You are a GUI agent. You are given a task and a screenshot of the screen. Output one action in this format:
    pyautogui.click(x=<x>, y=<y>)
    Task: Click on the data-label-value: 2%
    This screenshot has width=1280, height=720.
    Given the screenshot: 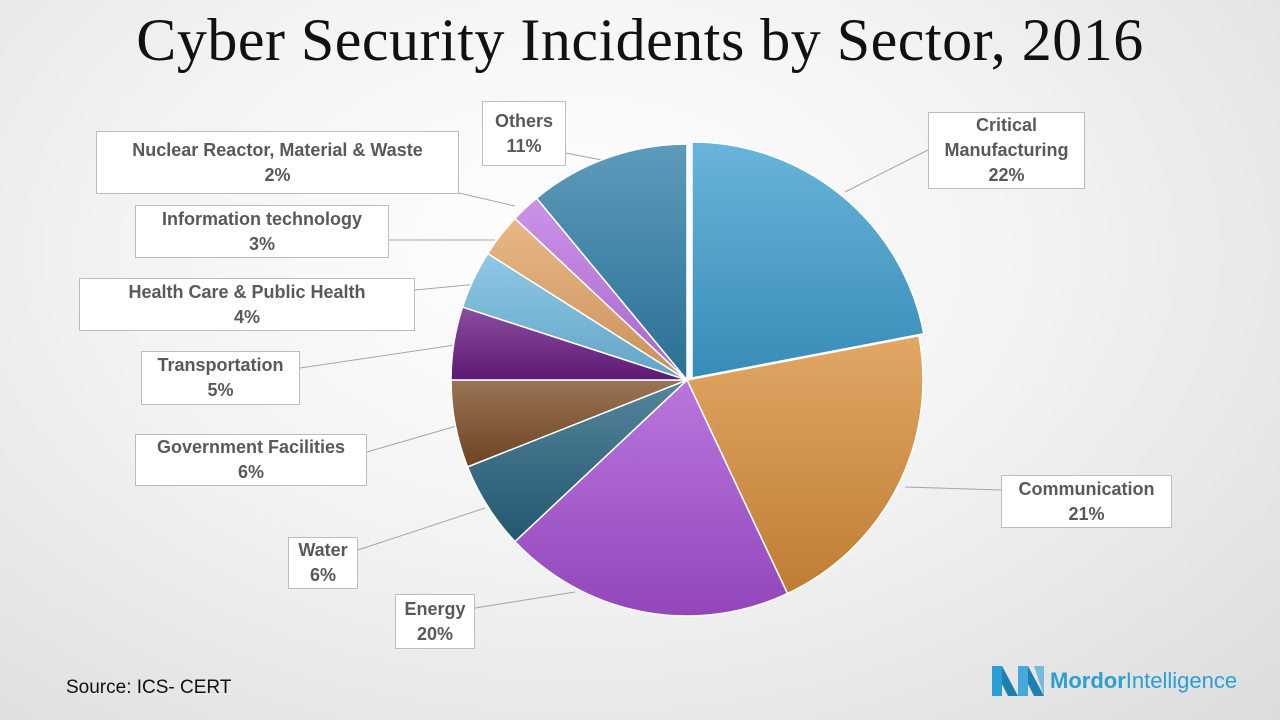 What is the action you would take?
    pyautogui.click(x=277, y=174)
    